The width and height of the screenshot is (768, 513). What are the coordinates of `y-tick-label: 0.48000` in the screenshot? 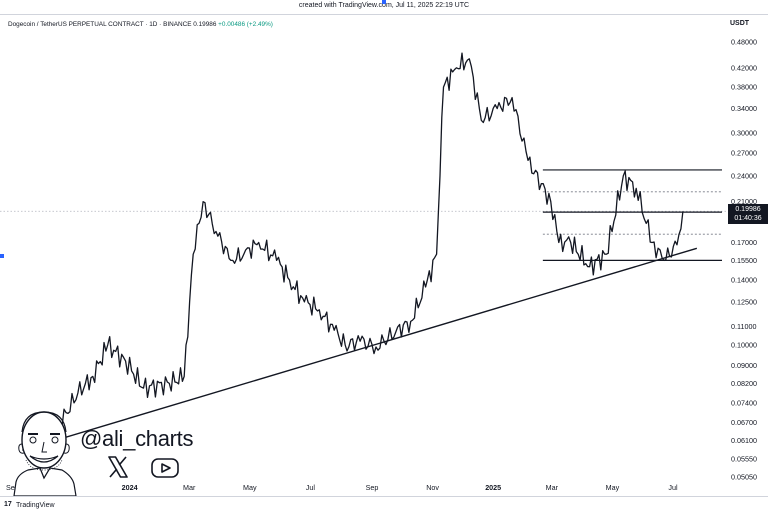 It's located at (744, 42).